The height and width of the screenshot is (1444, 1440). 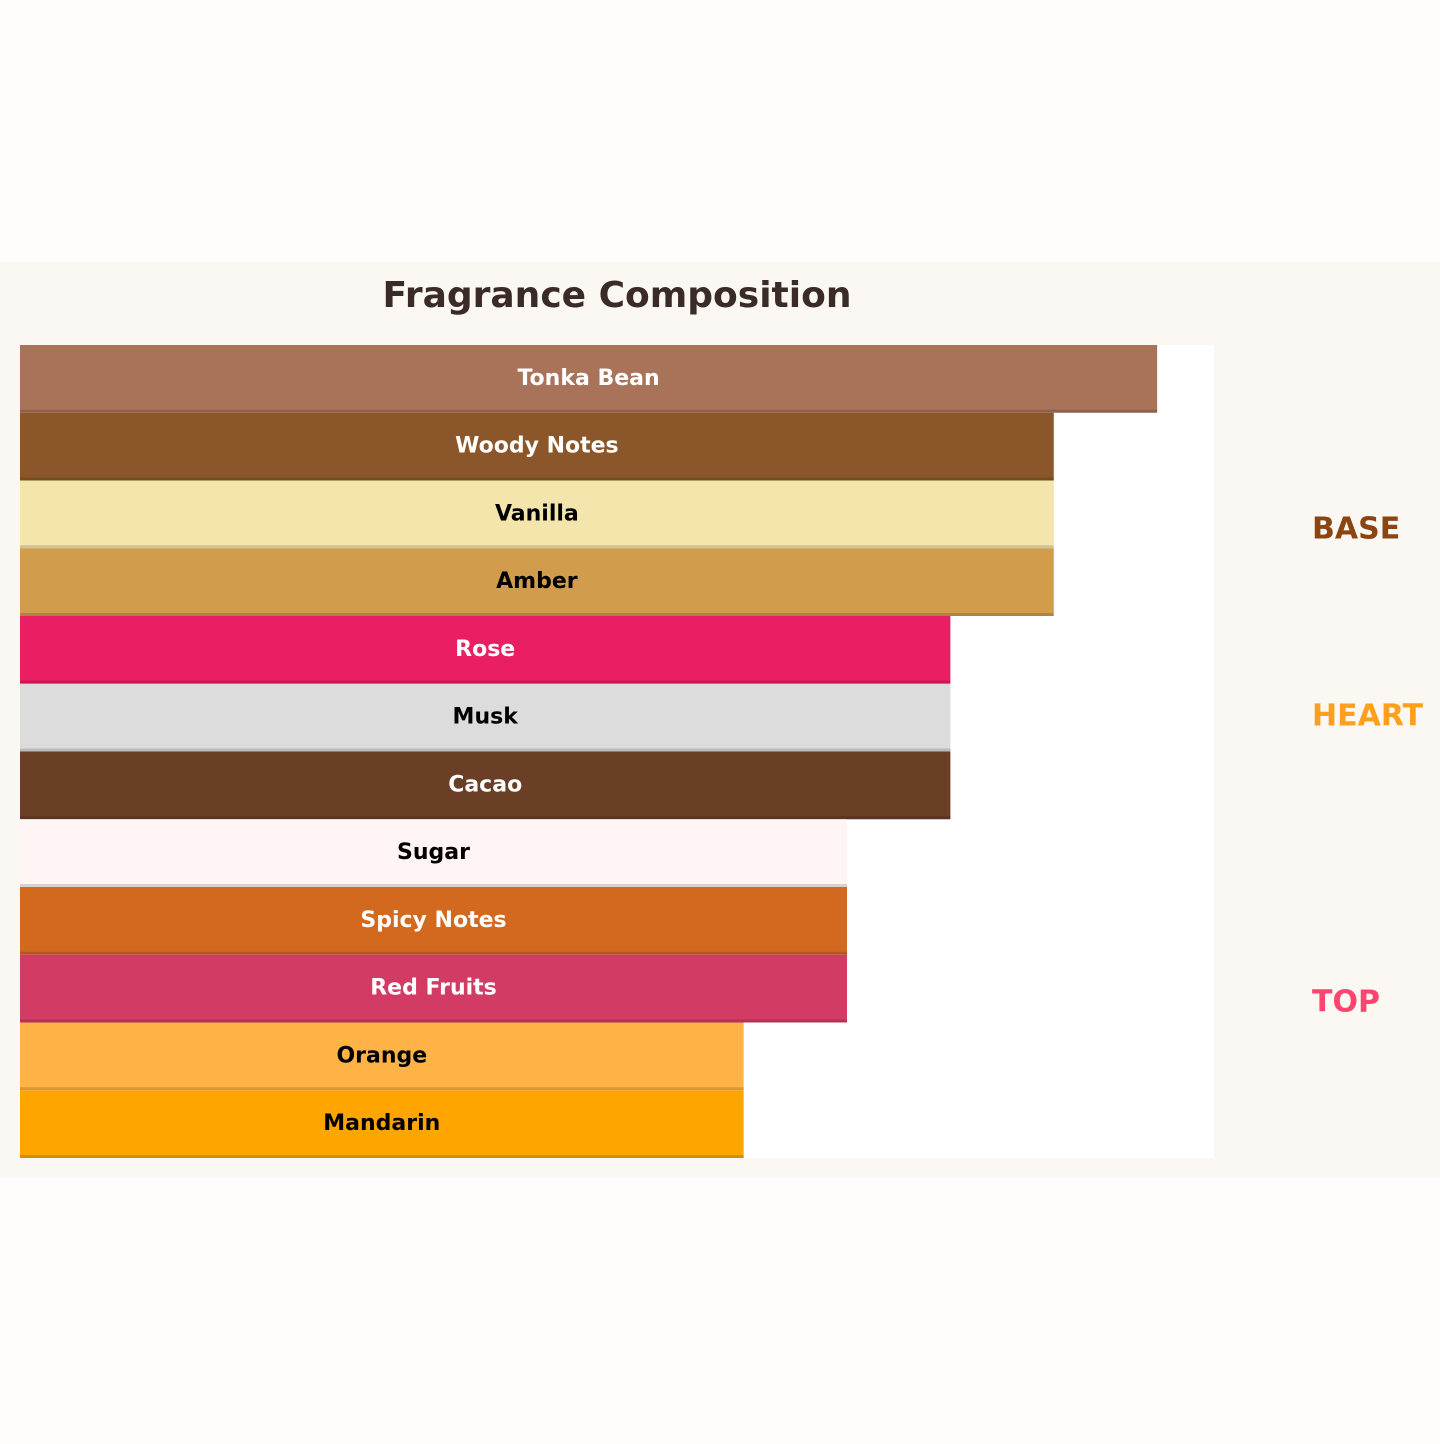 I want to click on bar-label: Musk, so click(x=486, y=717).